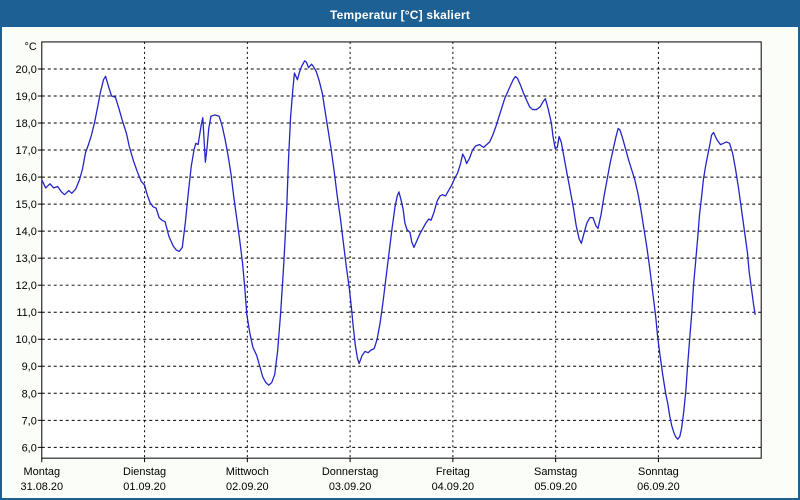  I want to click on y-tick-label: 17,0, so click(26, 151).